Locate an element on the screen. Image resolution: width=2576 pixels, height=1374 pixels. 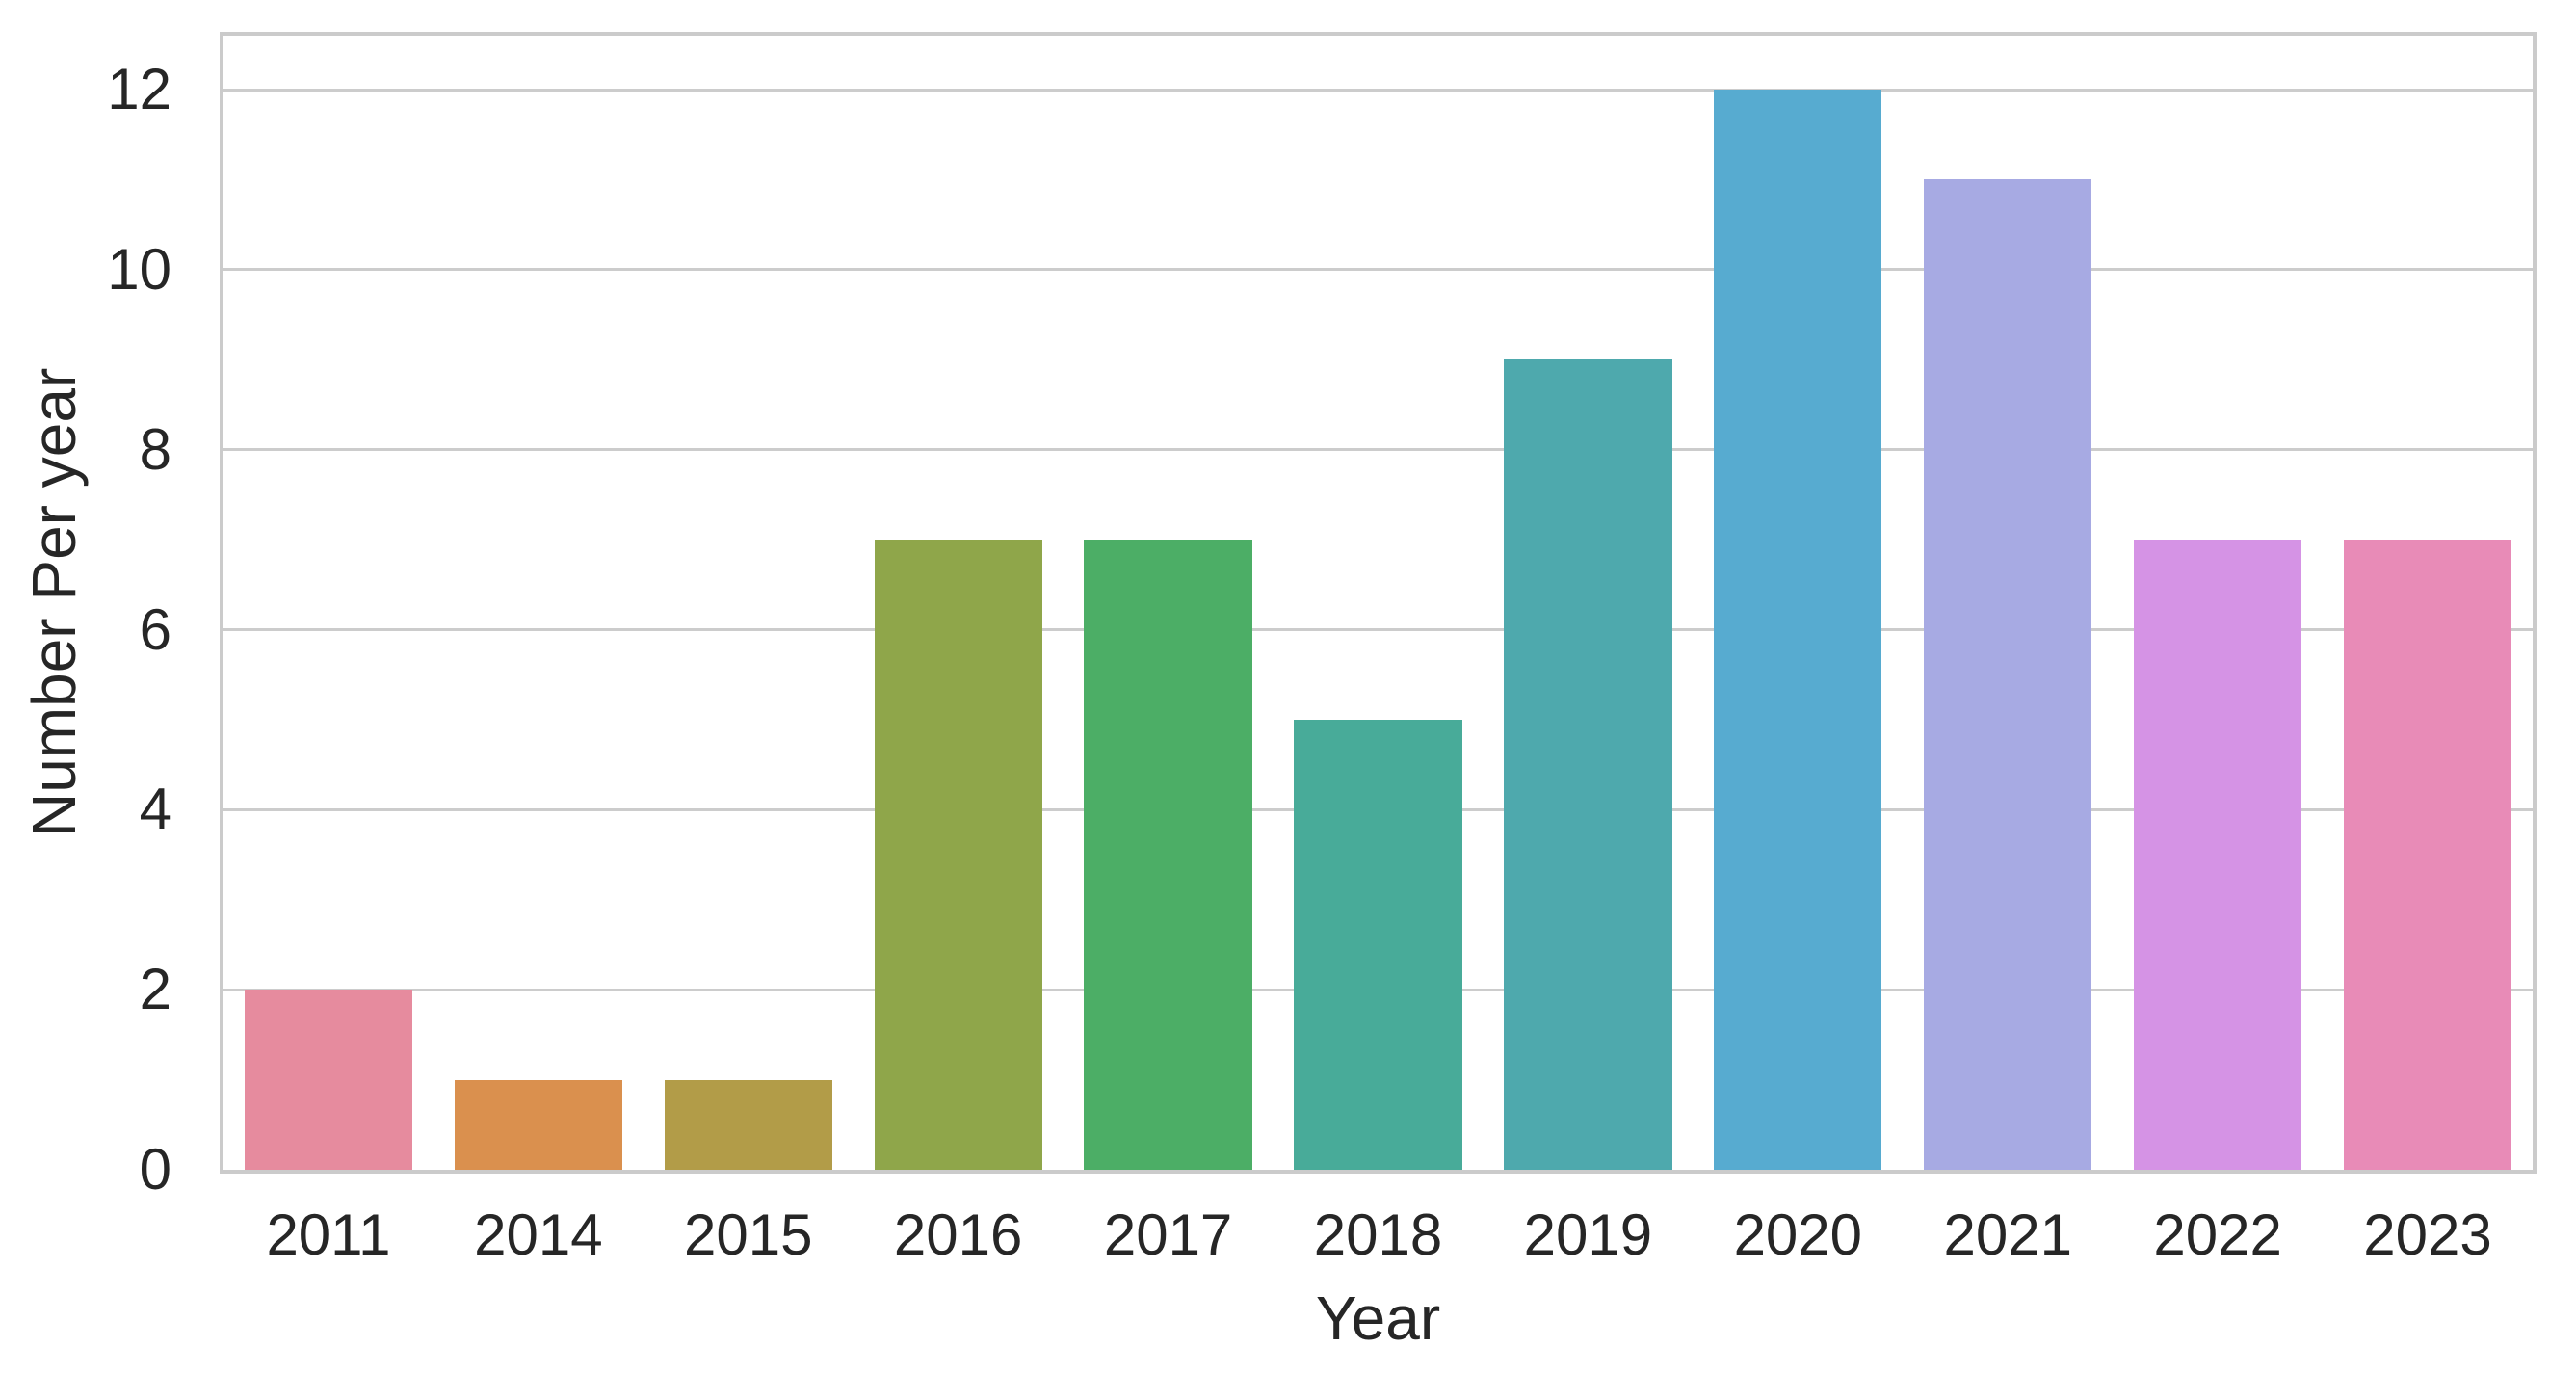
y-tick-label: 6 is located at coordinates (155, 629).